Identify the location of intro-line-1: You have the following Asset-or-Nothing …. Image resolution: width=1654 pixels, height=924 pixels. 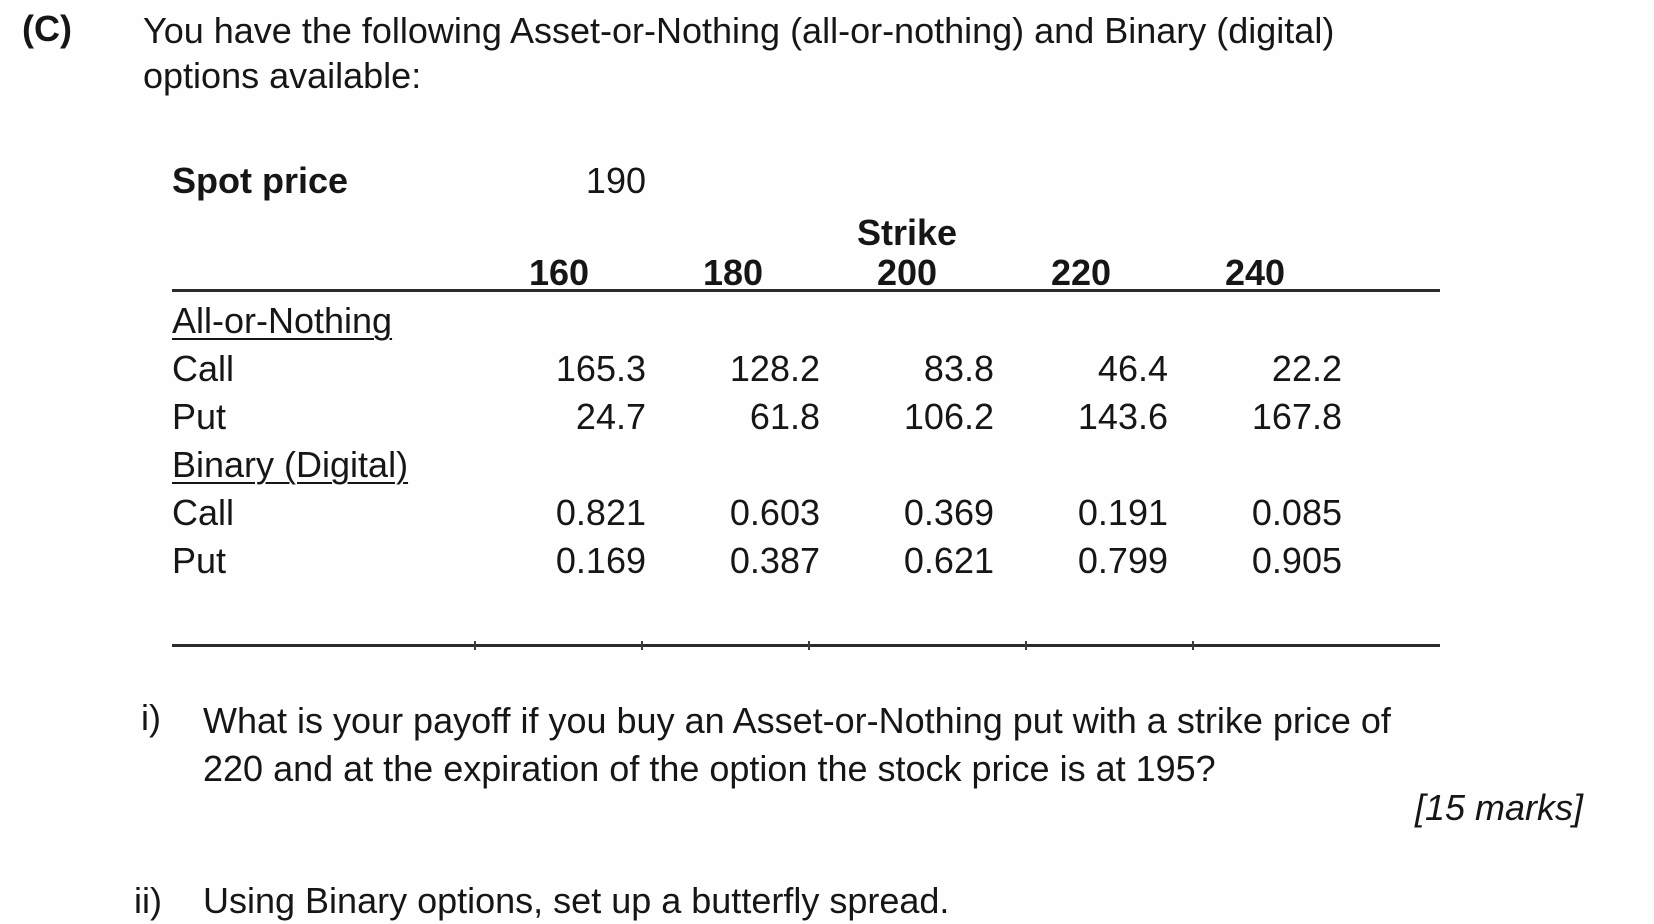
(739, 30).